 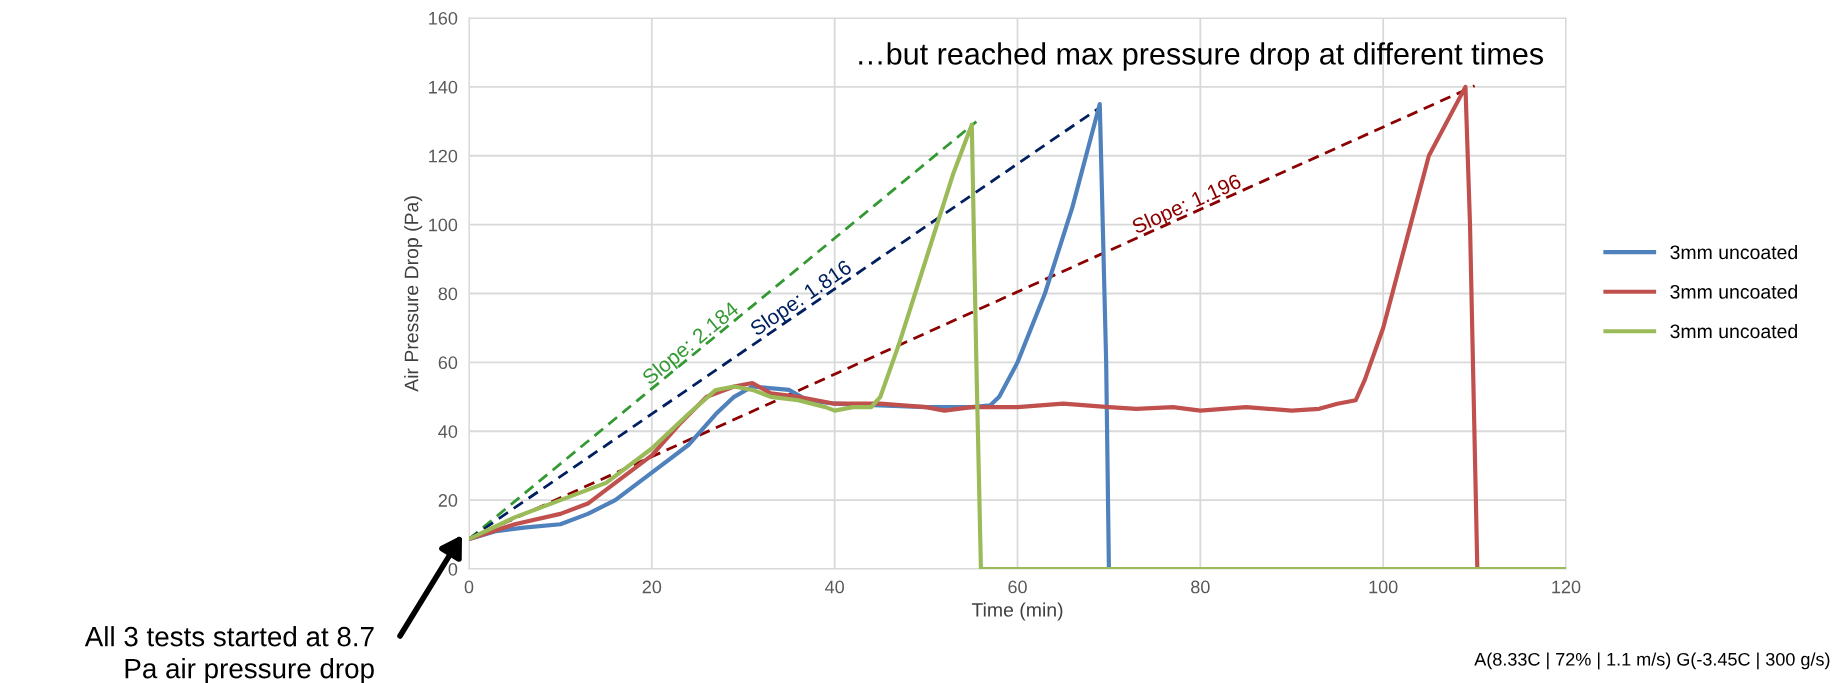 I want to click on text: All 3 tests started at 8.7 Pa air pressure drop, so click(x=229, y=654).